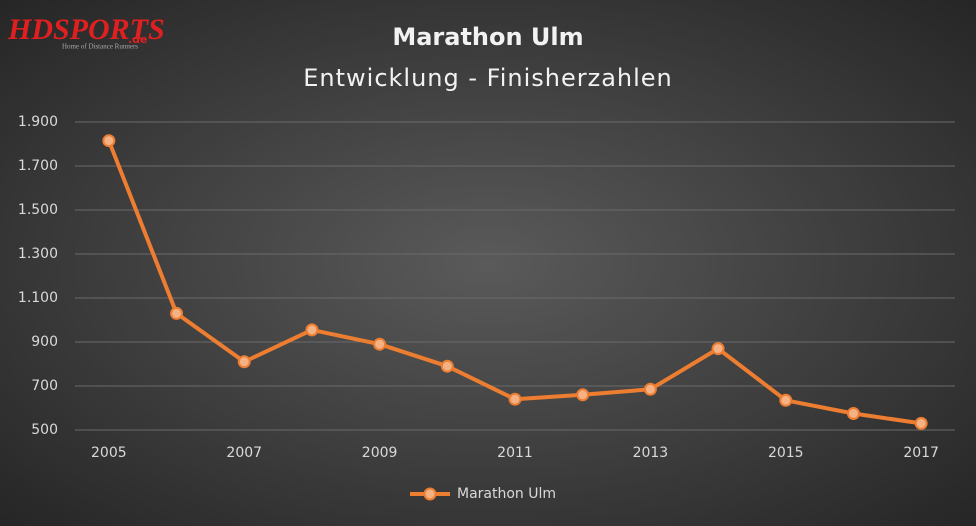 Image resolution: width=976 pixels, height=526 pixels. I want to click on y-tick-label: 1.100, so click(38, 298).